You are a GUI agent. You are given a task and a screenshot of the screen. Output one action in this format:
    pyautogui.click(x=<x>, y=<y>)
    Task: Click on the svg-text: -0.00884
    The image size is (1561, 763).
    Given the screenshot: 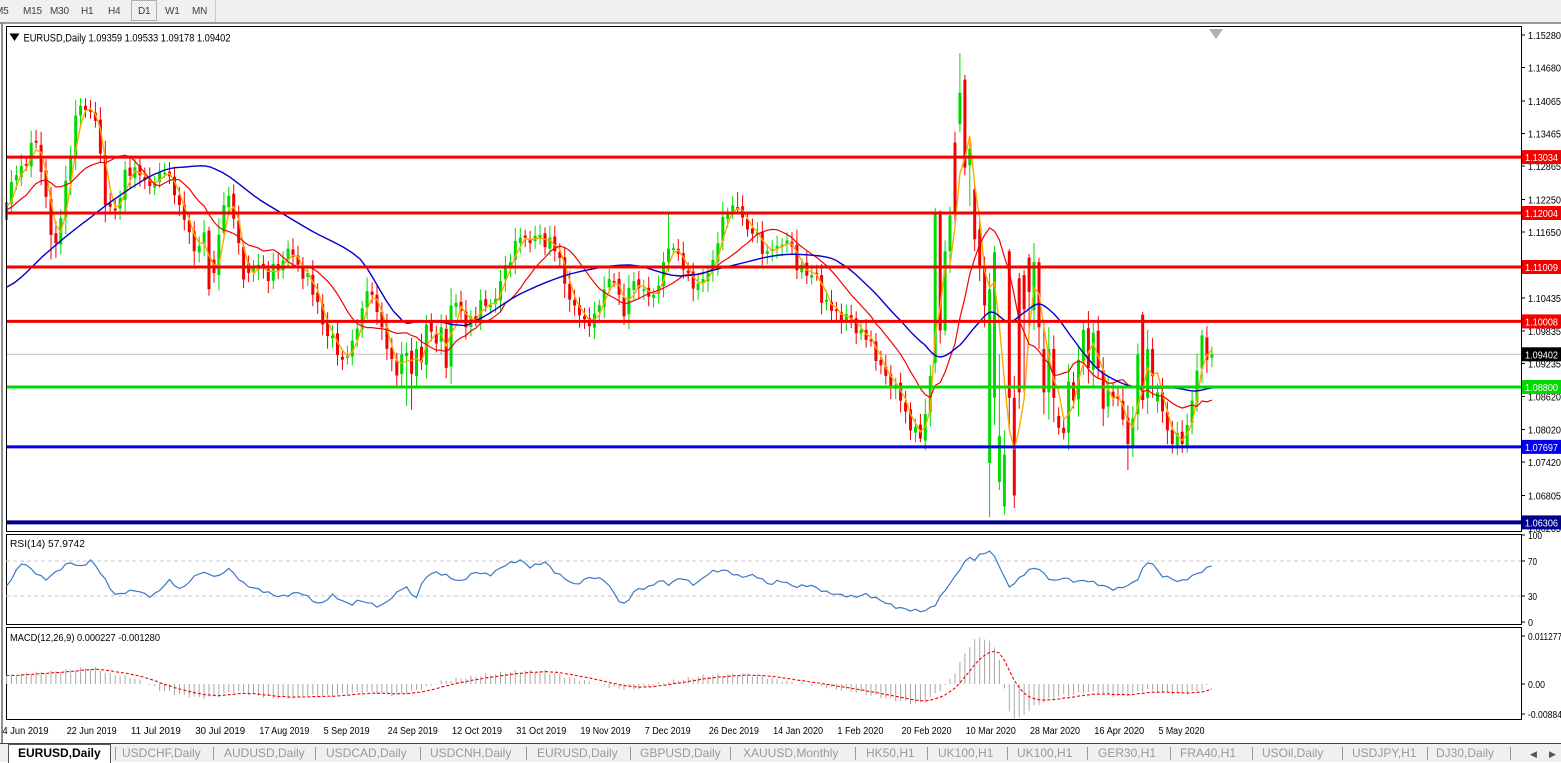 What is the action you would take?
    pyautogui.click(x=1544, y=715)
    